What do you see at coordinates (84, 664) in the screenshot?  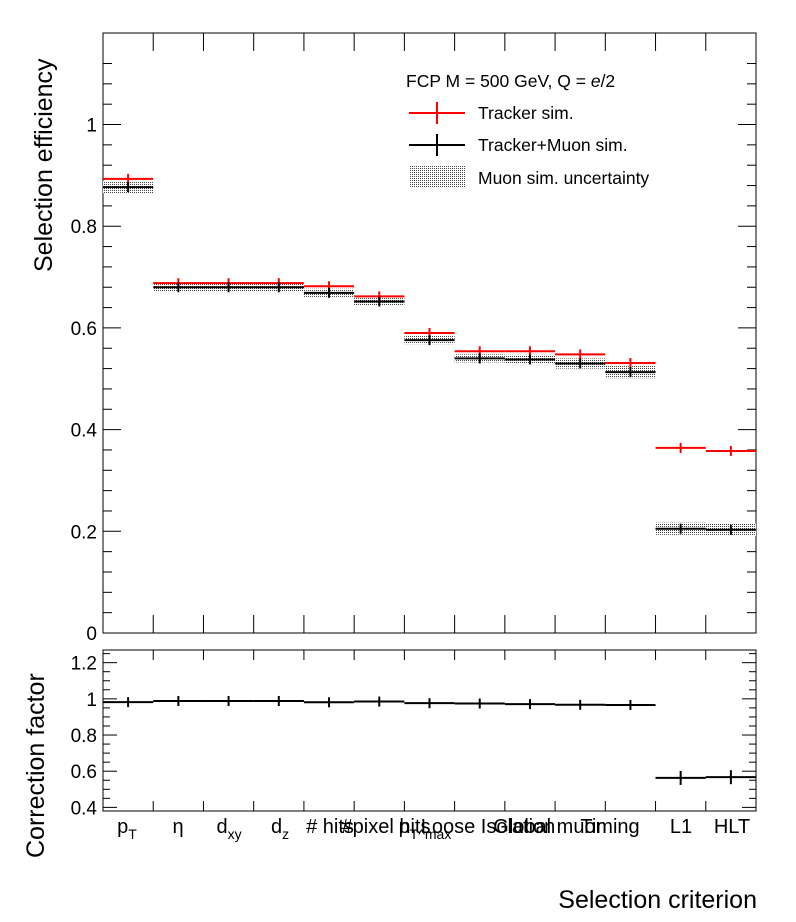 I see `ratio-y-tick-label: 1.2` at bounding box center [84, 664].